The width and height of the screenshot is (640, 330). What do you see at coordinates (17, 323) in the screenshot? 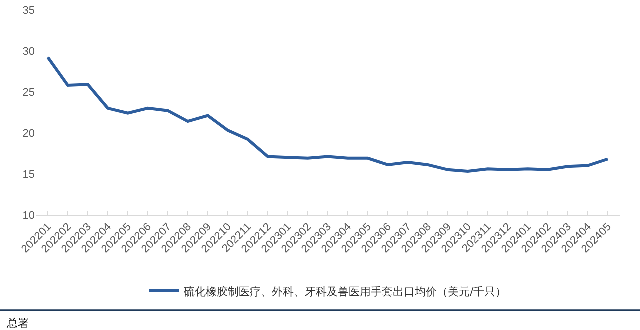
I see `text: 总署` at bounding box center [17, 323].